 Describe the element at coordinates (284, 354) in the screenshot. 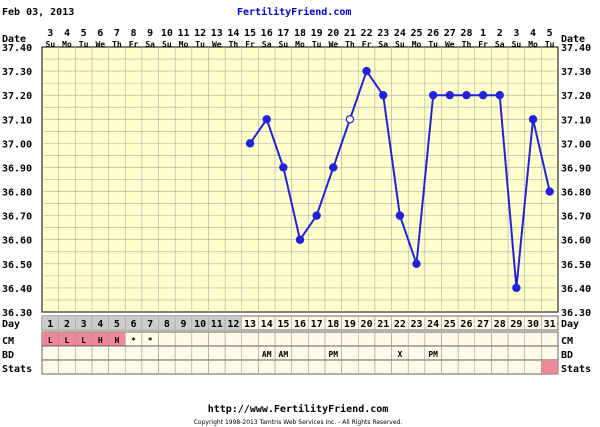

I see `bd-value: AM` at that location.